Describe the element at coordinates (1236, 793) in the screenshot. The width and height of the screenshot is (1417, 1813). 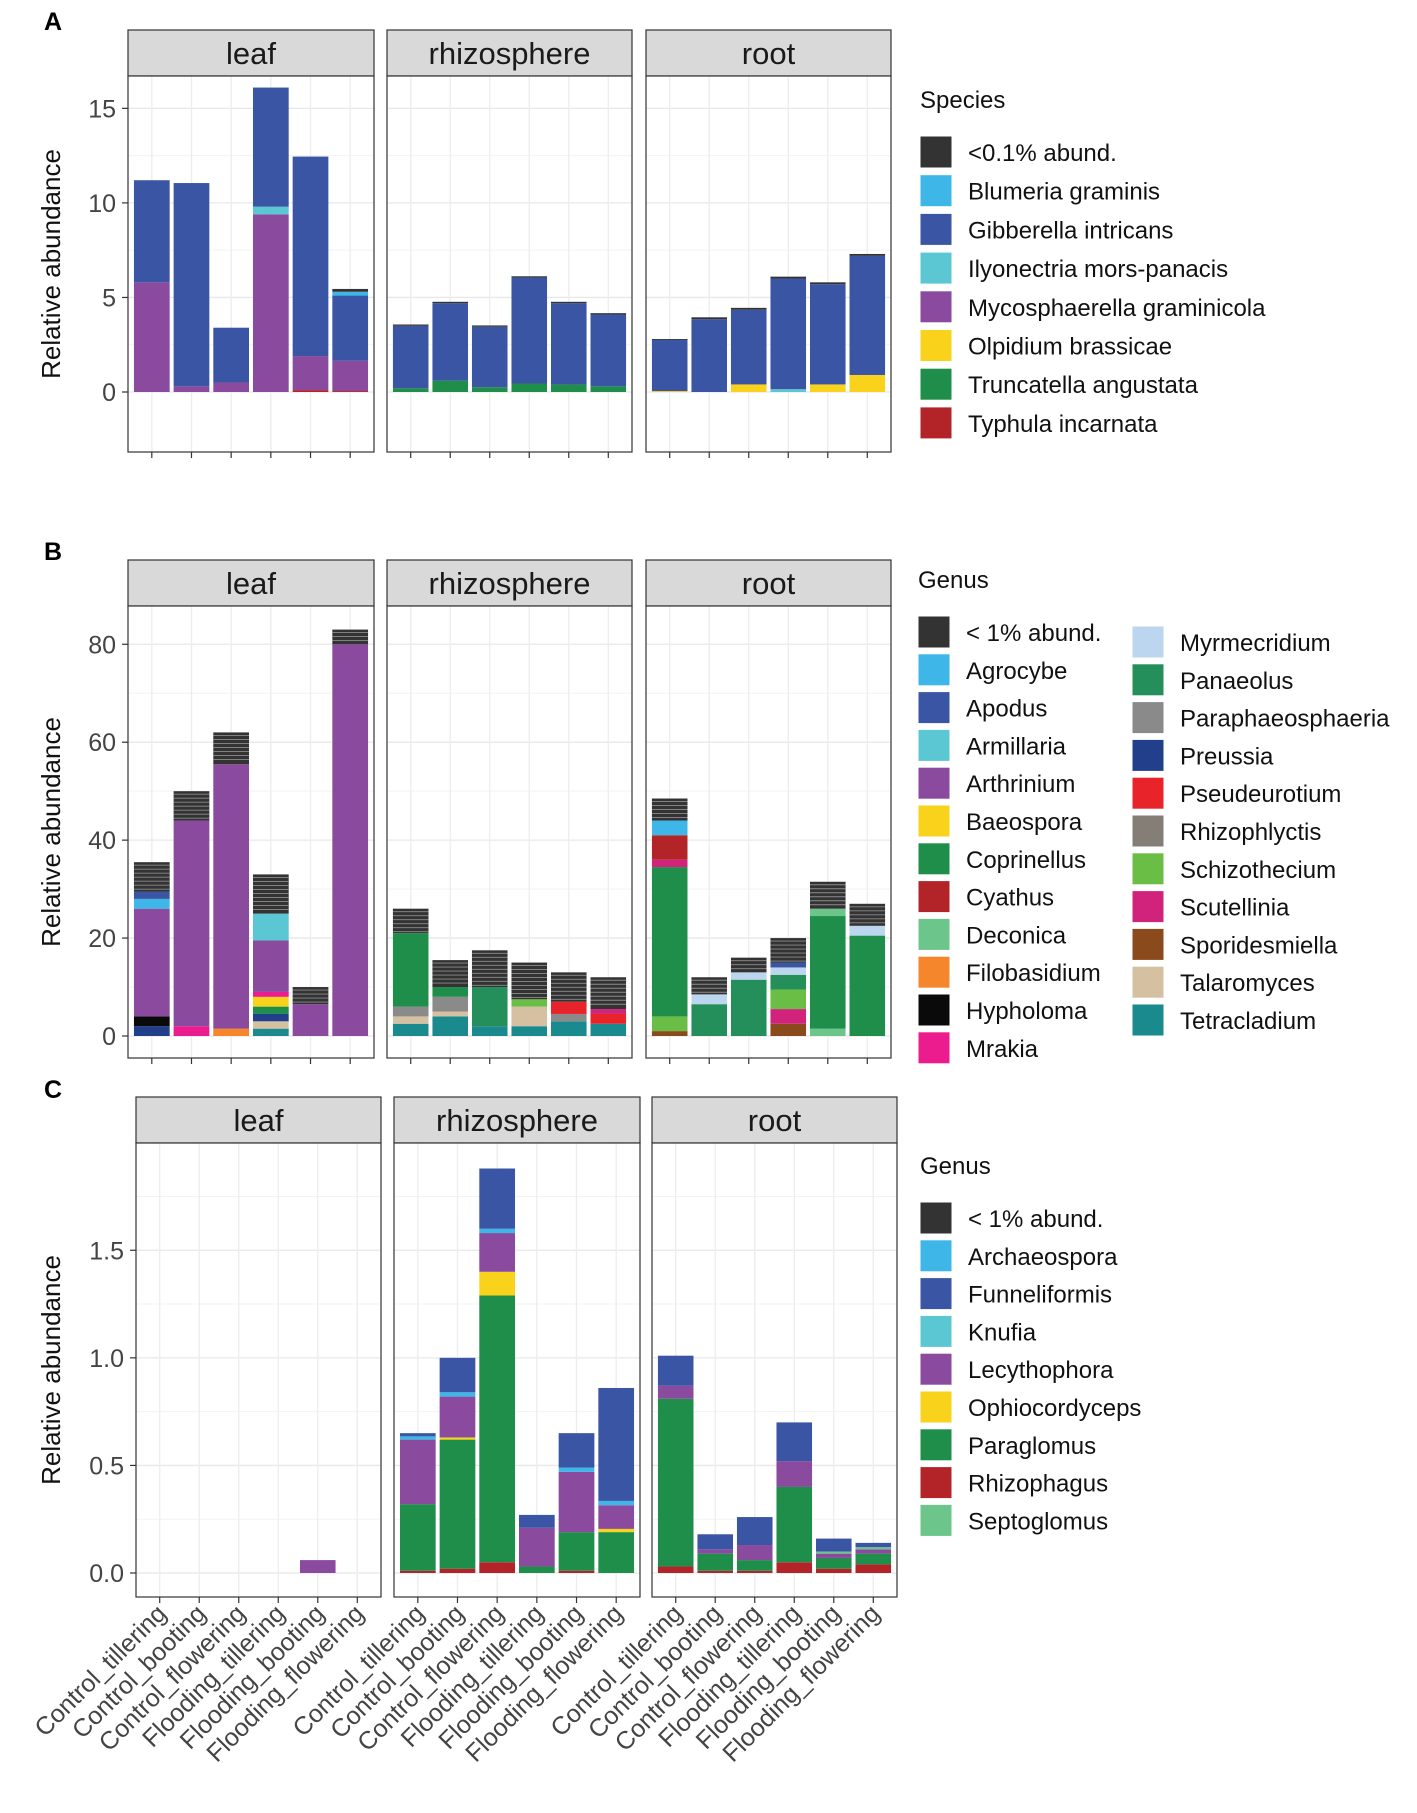
I see `legend-item: Pseudeurotium` at that location.